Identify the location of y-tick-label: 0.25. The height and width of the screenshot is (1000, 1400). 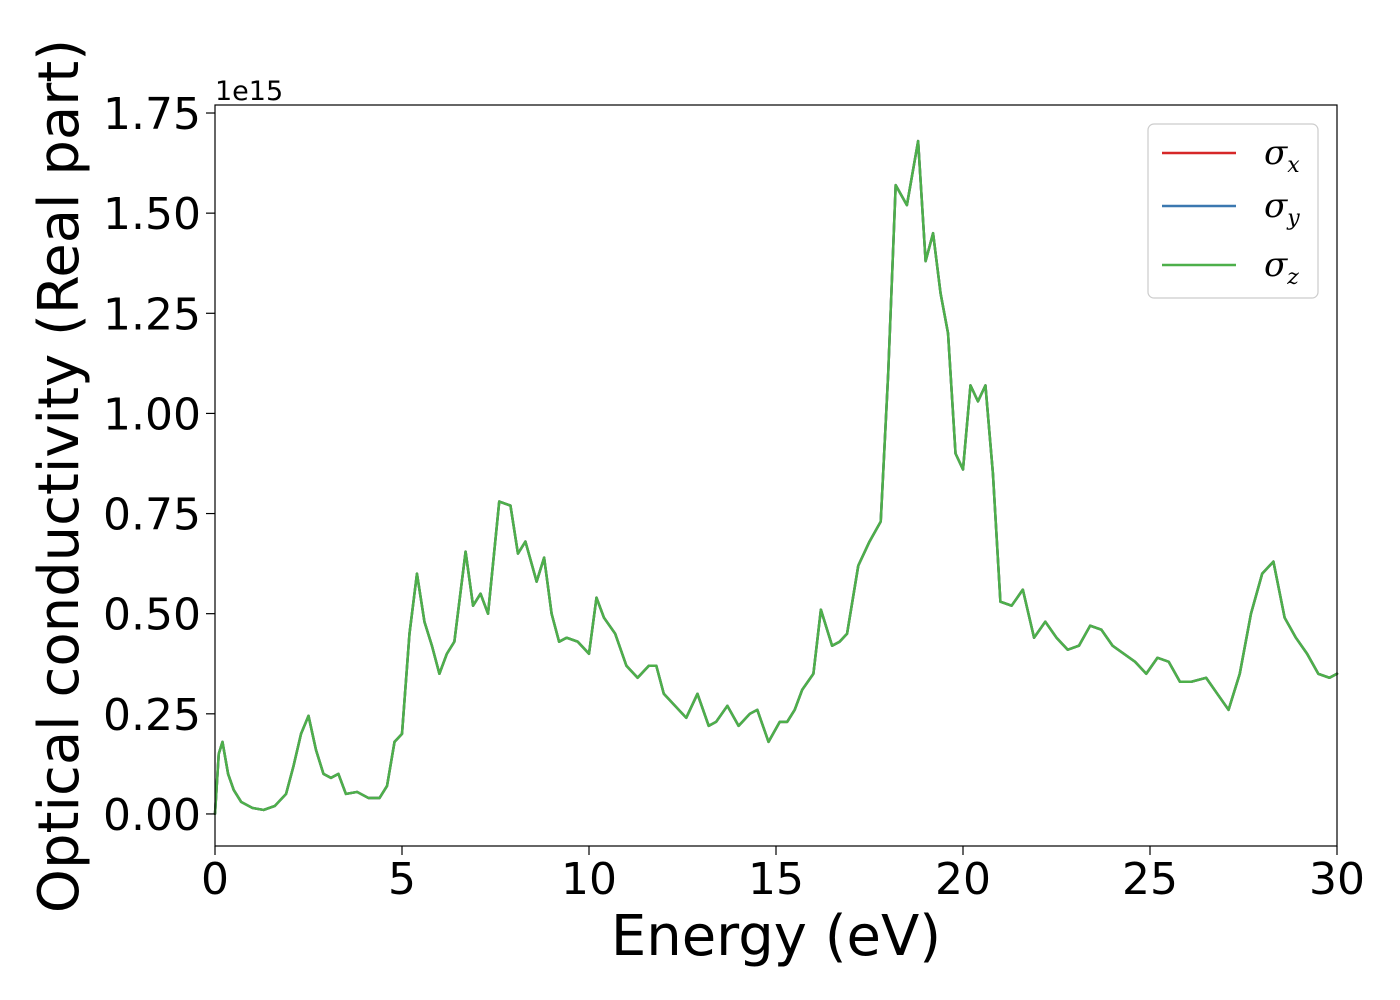
(152, 715).